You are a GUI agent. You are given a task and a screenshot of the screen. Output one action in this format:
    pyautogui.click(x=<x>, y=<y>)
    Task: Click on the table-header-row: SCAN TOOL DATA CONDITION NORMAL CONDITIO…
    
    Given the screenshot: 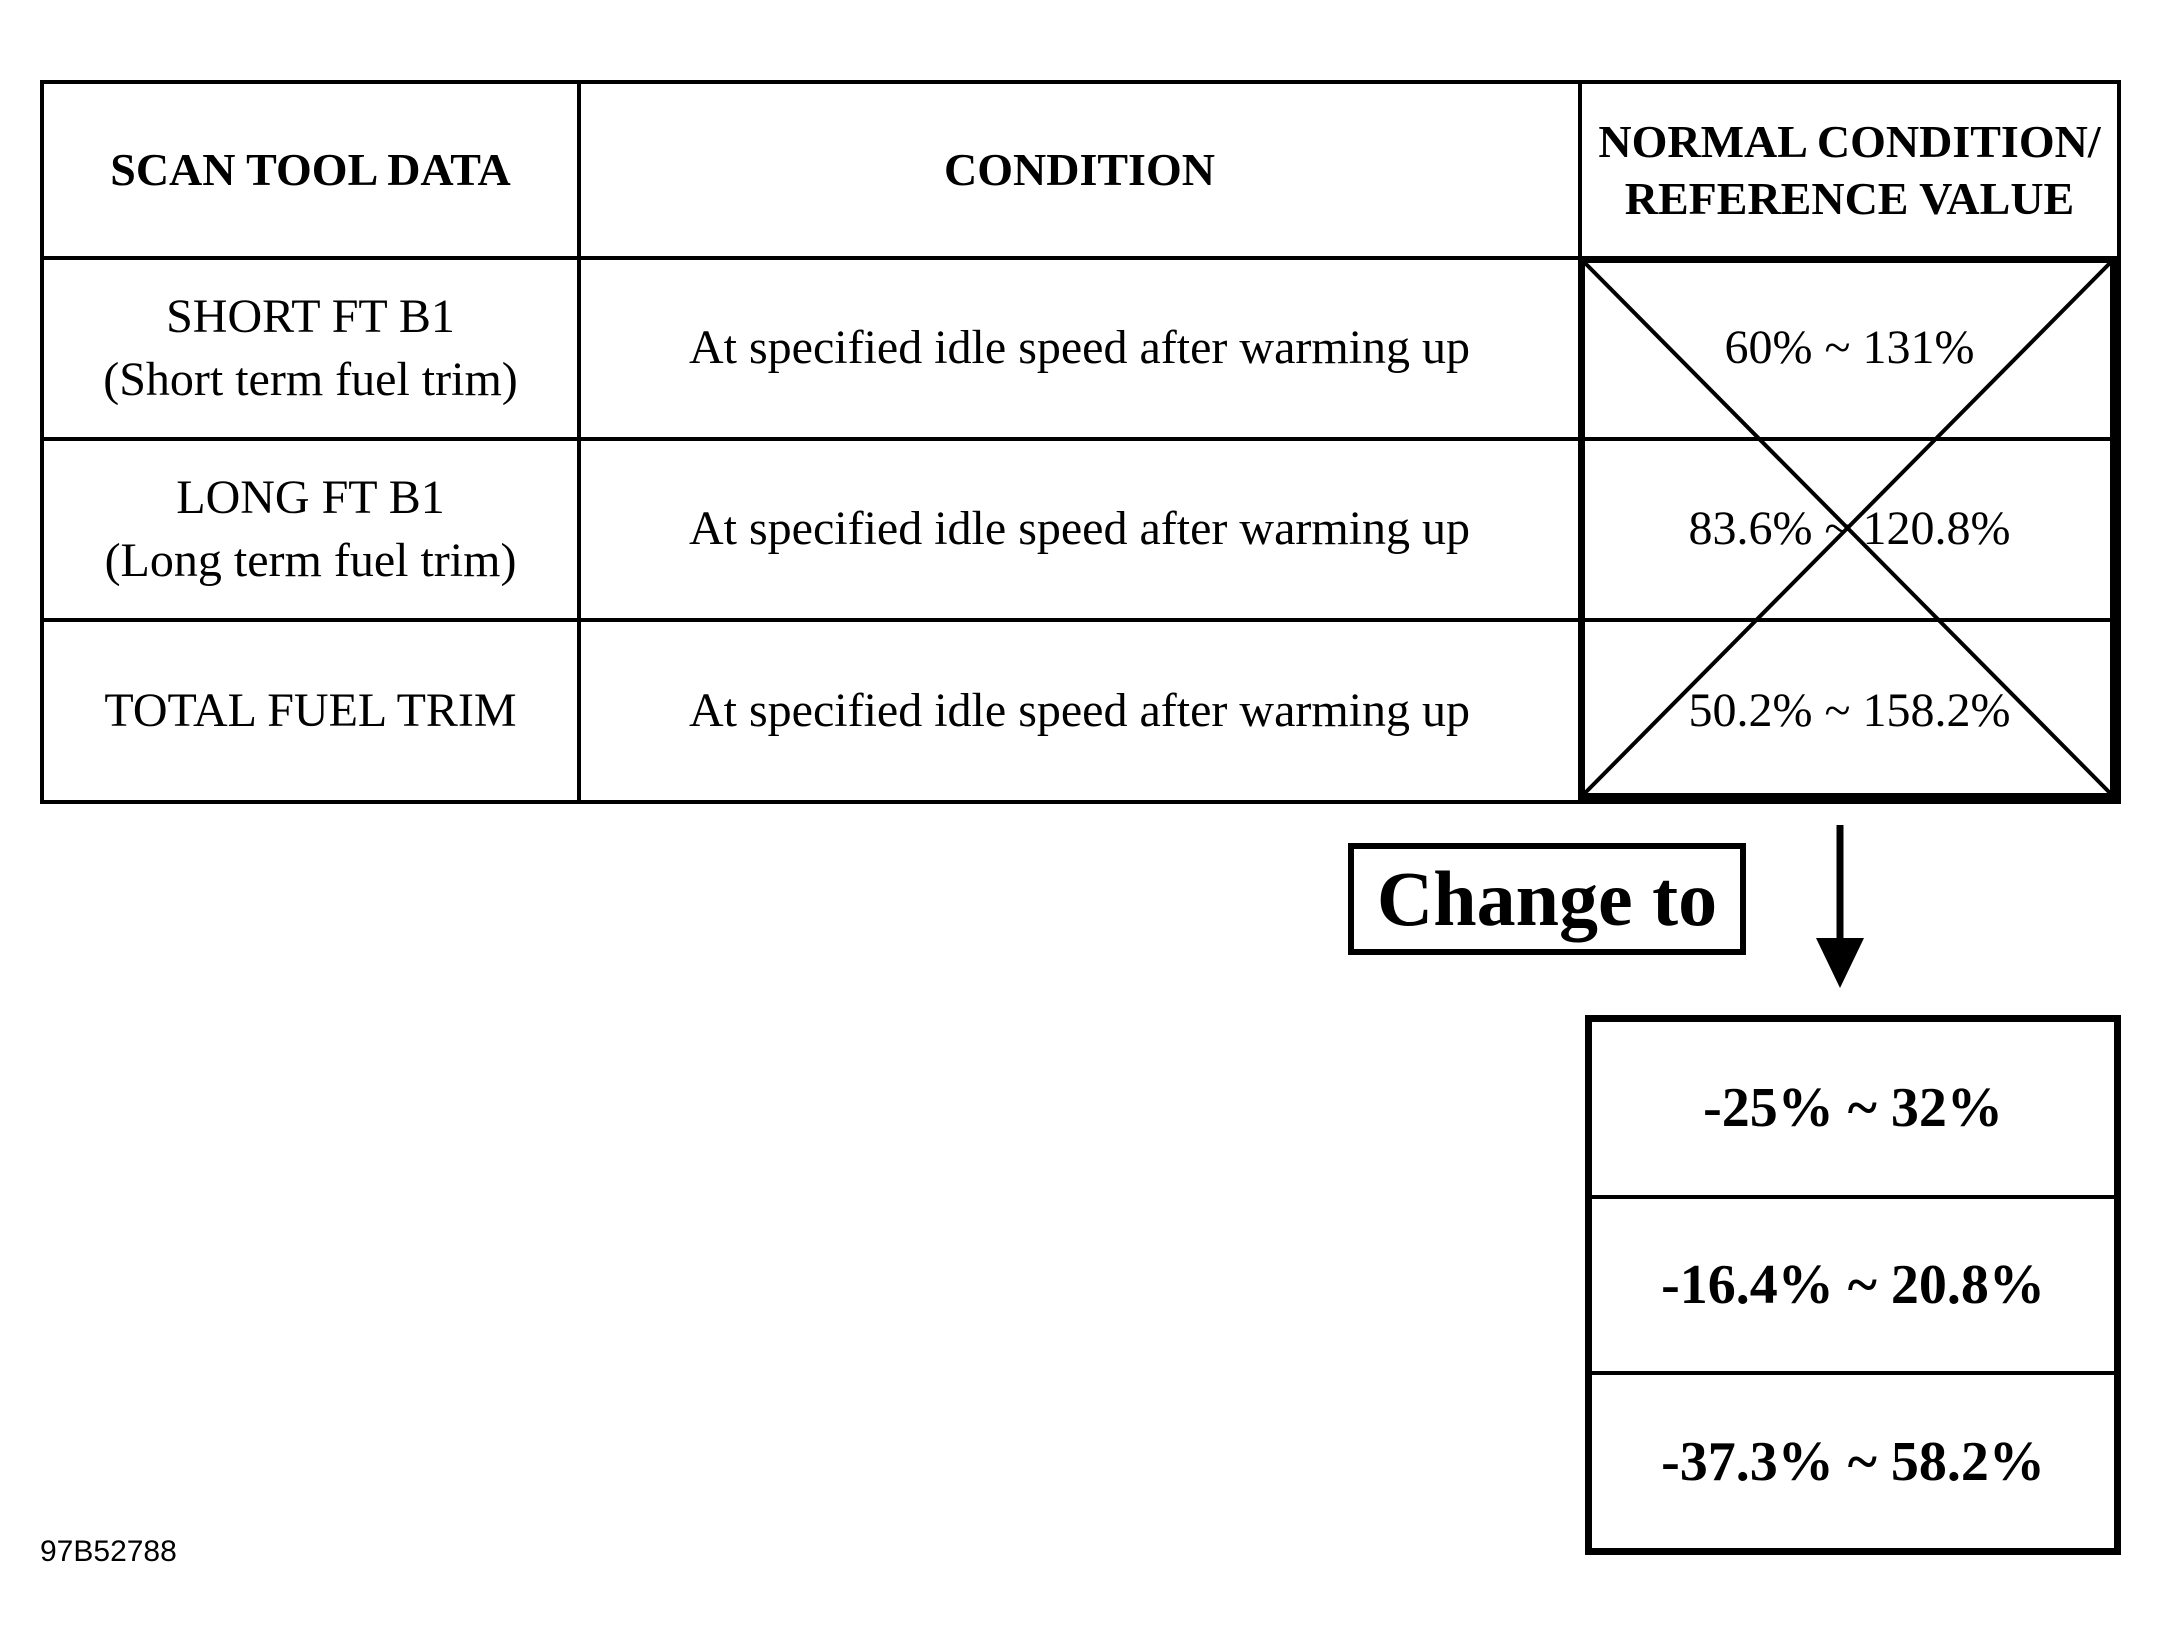 What is the action you would take?
    pyautogui.click(x=1080, y=170)
    